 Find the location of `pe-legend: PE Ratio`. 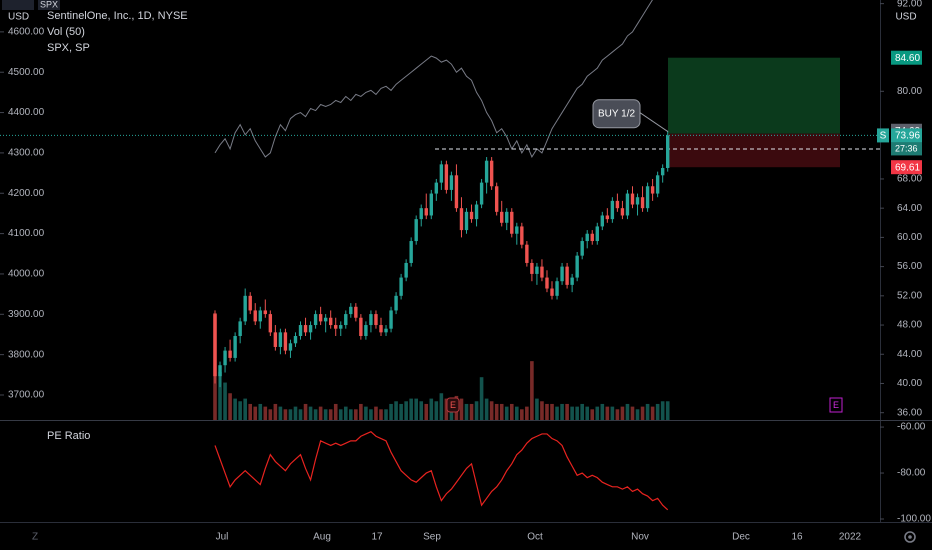

pe-legend: PE Ratio is located at coordinates (68, 436).